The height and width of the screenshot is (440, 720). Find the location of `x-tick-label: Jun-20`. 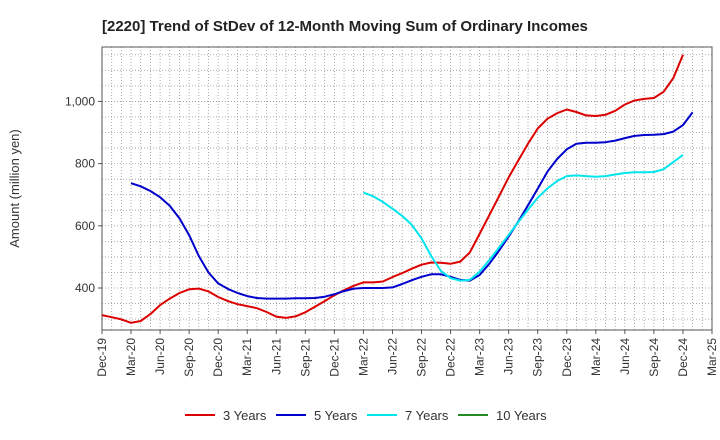

x-tick-label: Jun-20 is located at coordinates (160, 356).